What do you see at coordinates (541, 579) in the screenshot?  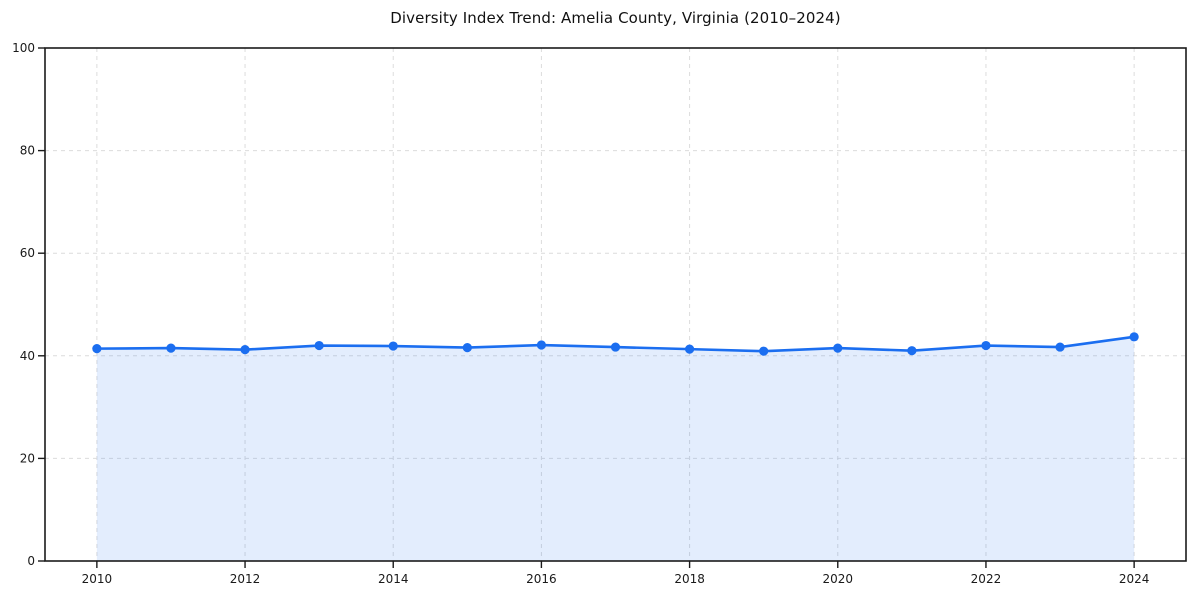 I see `x-tick-label: 2016` at bounding box center [541, 579].